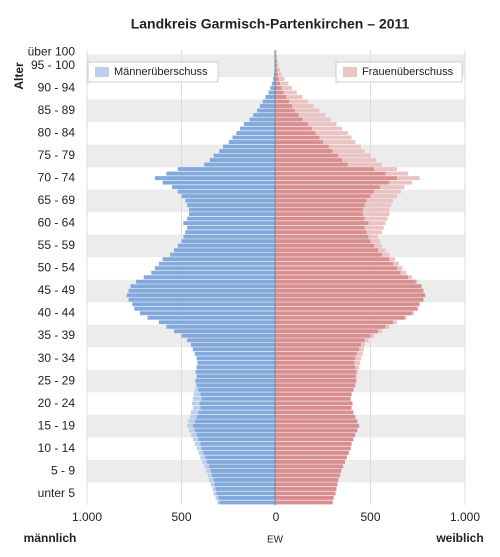 Image resolution: width=500 pixels, height=557 pixels. I want to click on x-tick-label: 0, so click(276, 517).